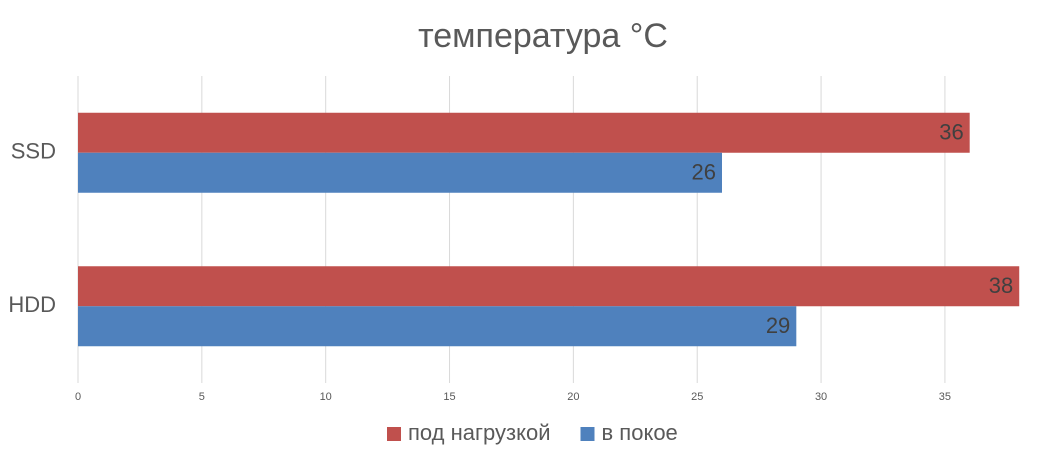 The height and width of the screenshot is (457, 1049). Describe the element at coordinates (821, 397) in the screenshot. I see `x-tick-label: 30` at that location.